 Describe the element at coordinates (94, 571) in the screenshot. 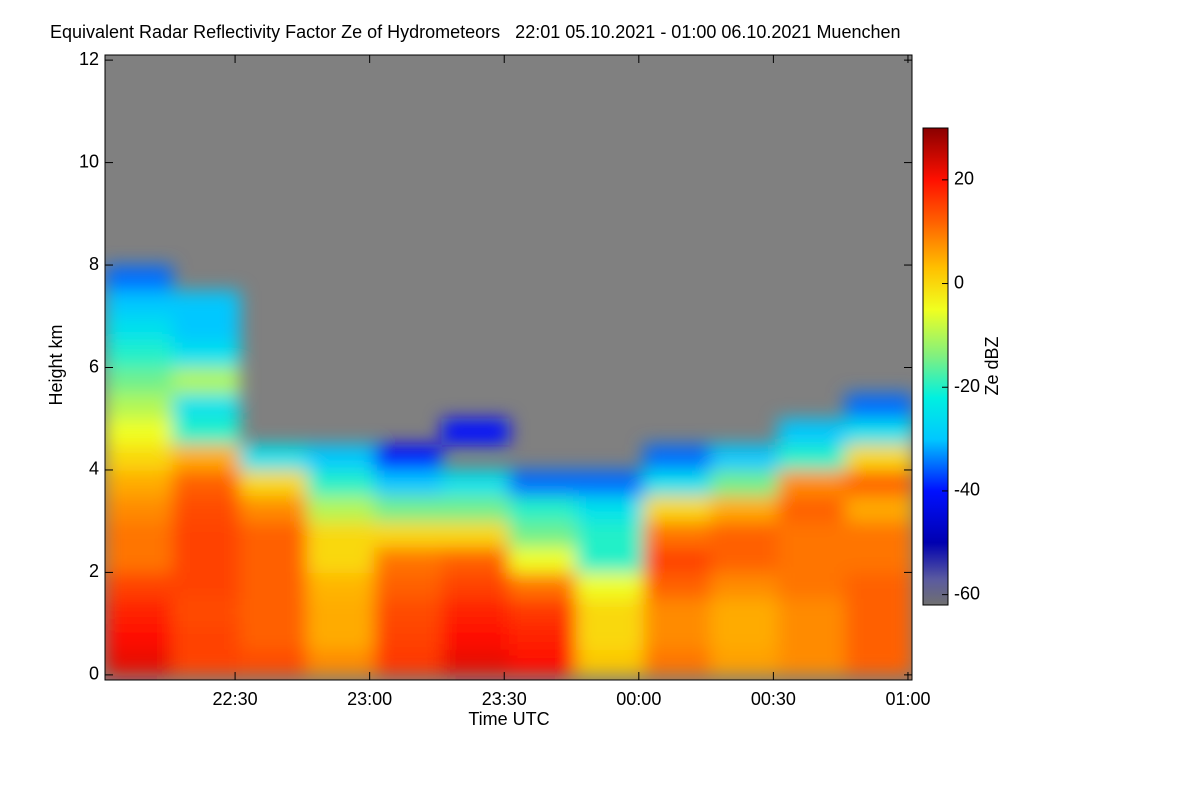

I see `y-tick-label: 2` at that location.